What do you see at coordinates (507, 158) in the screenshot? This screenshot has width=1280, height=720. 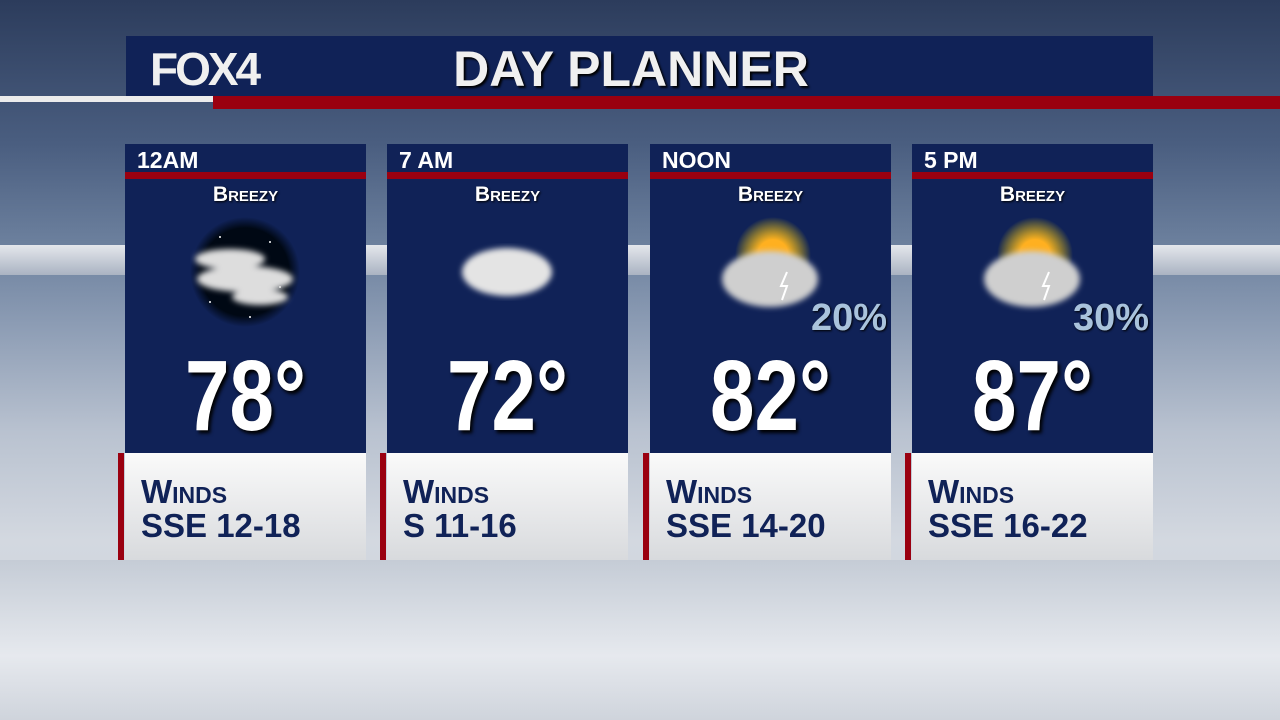 I see `time-label: 7 AM` at bounding box center [507, 158].